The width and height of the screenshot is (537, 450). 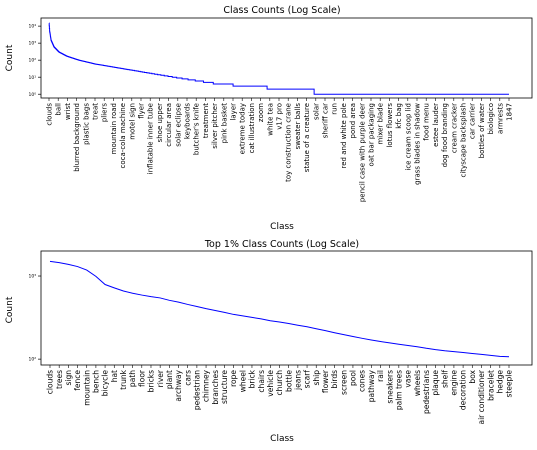 I want to click on x-tick-label: fence, so click(x=77, y=380).